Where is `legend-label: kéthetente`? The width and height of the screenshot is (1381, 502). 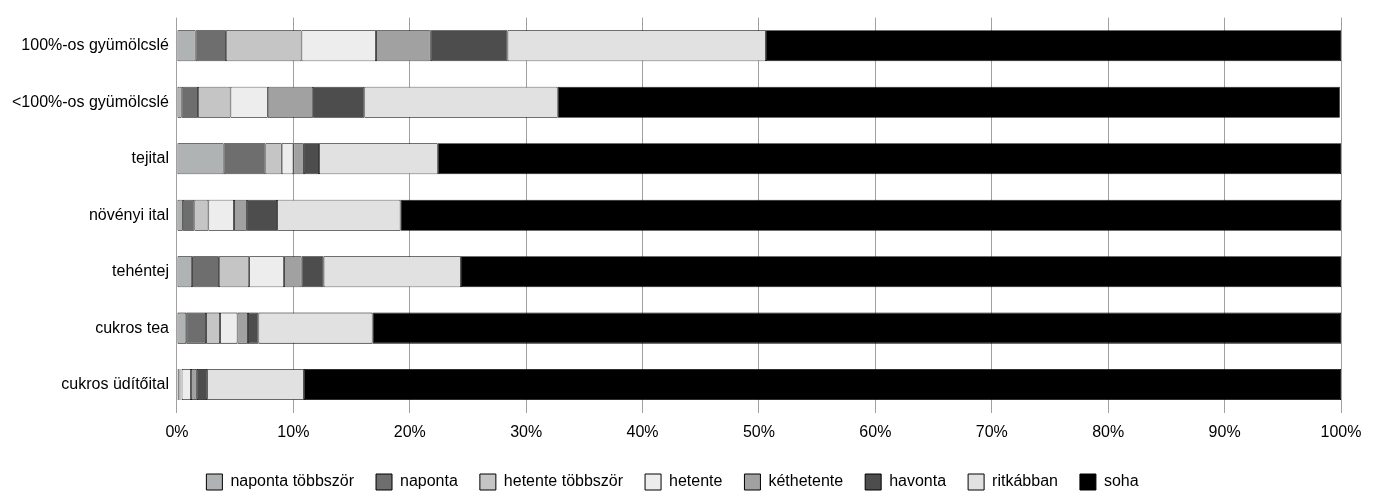
legend-label: kéthetente is located at coordinates (806, 481).